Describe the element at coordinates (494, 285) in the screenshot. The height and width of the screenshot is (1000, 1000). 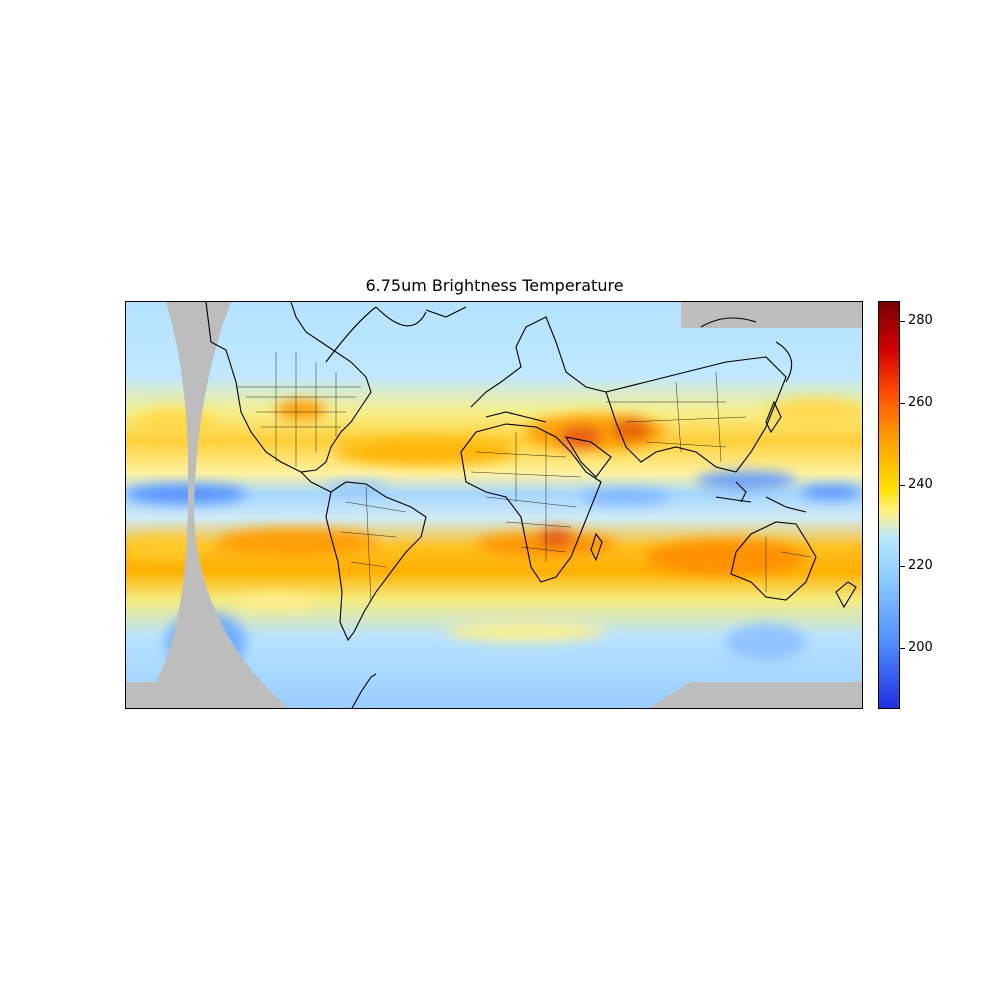
I see `map-title: 6.75um Brightness Temperature` at that location.